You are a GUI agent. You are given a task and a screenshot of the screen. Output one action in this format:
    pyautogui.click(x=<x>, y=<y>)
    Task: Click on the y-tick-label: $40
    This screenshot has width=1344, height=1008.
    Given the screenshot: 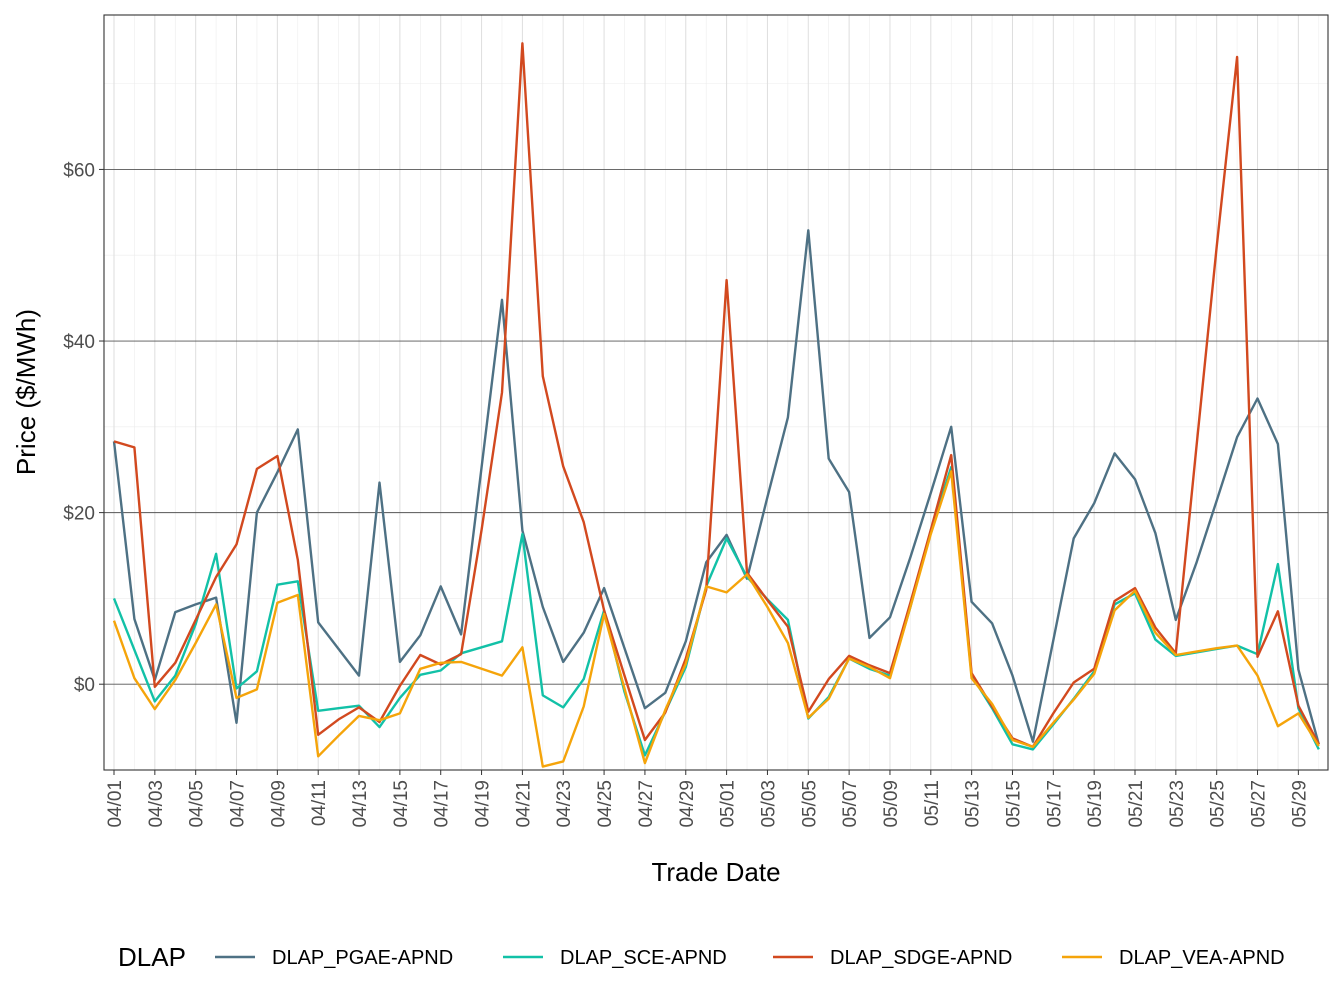 What is the action you would take?
    pyautogui.click(x=79, y=342)
    